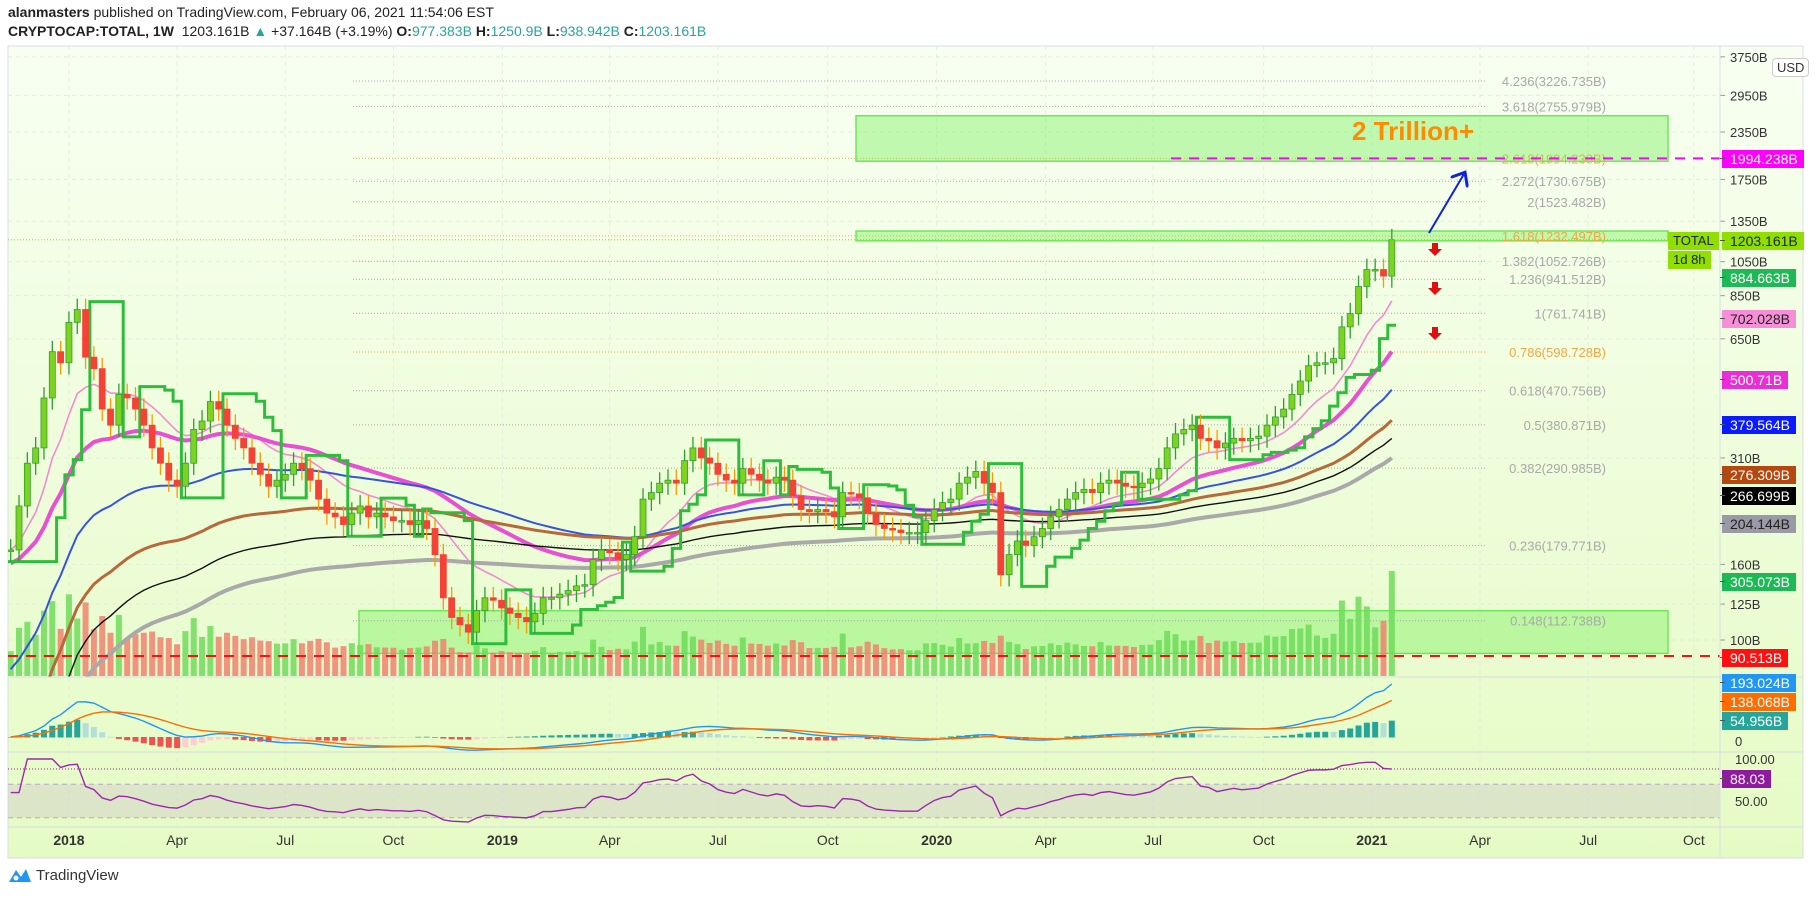  What do you see at coordinates (1565, 425) in the screenshot?
I see `fib-label: 0.5(380.871B)` at bounding box center [1565, 425].